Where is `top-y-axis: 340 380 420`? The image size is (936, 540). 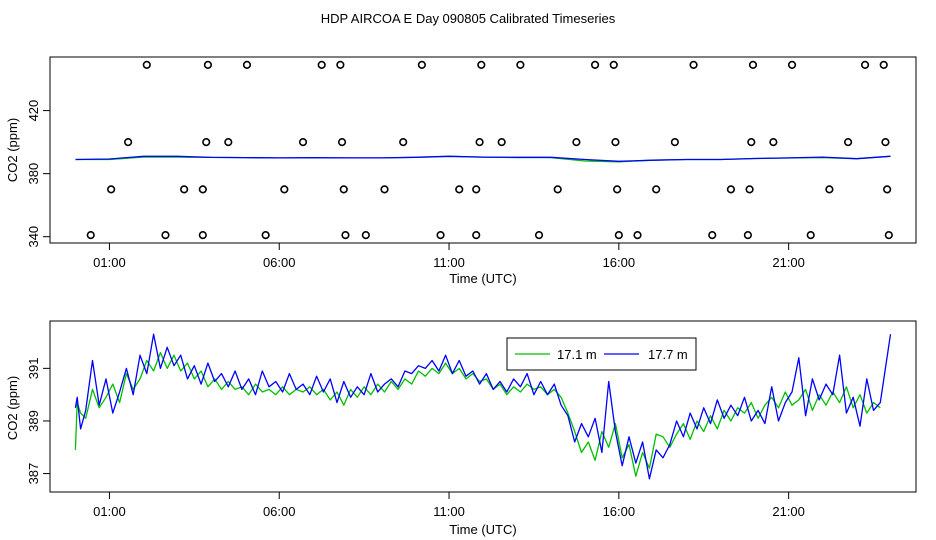
top-y-axis: 340 380 420 is located at coordinates (38, 174).